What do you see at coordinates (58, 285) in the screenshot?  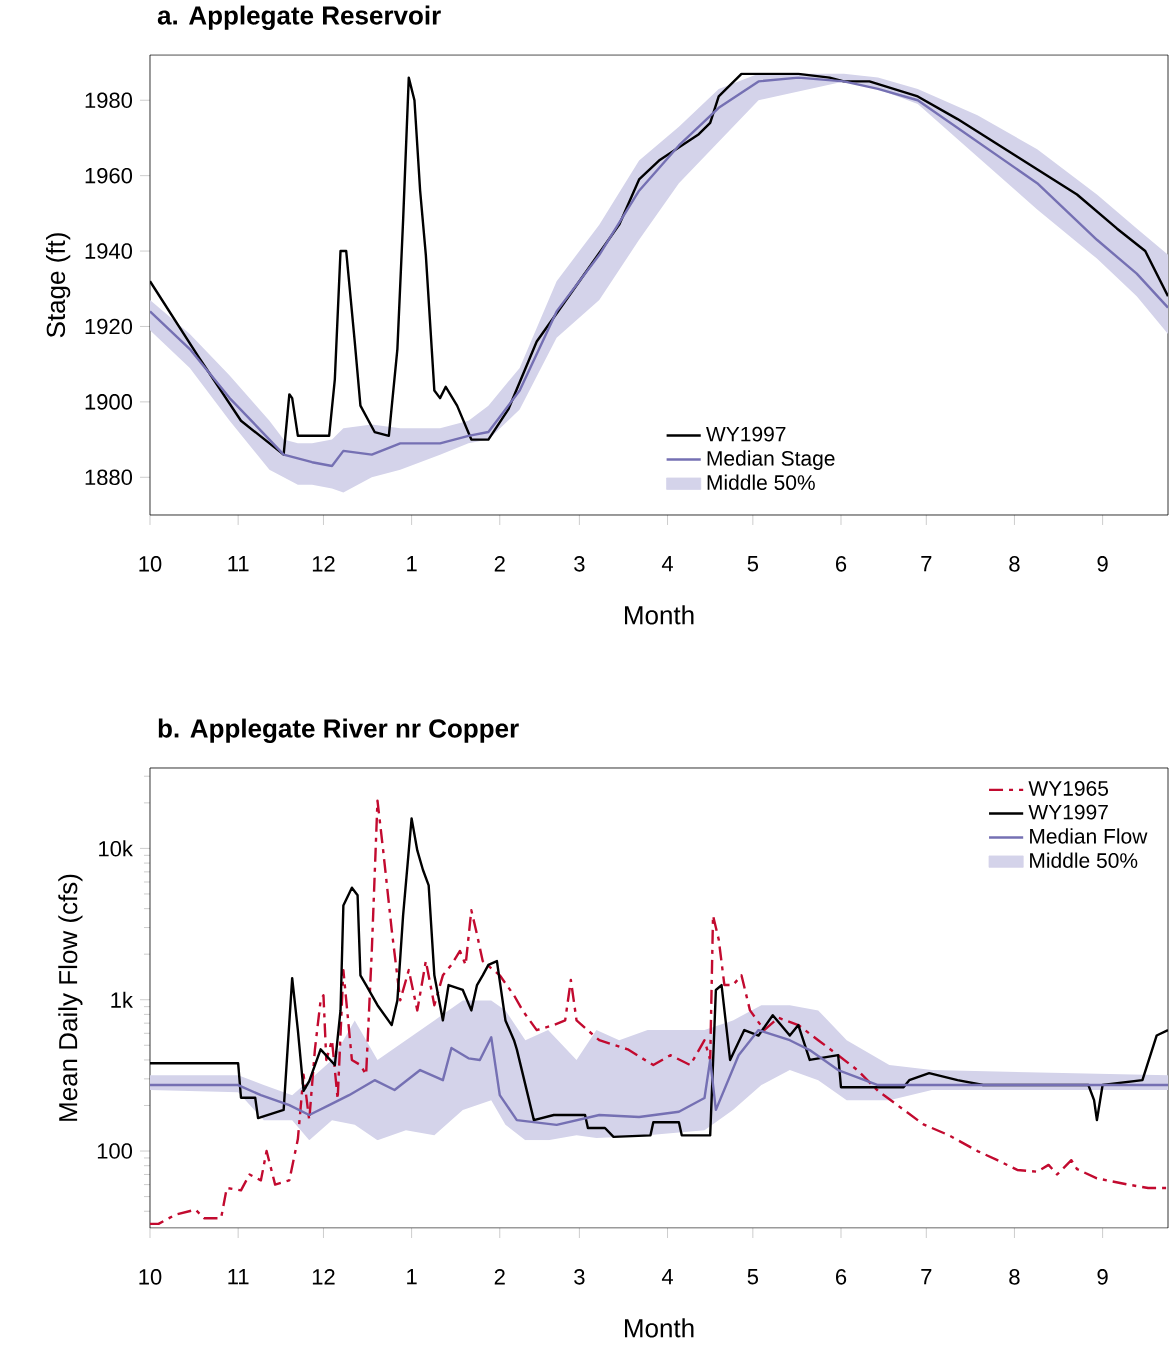 I see `y-axis-title: Stage (ft)` at bounding box center [58, 285].